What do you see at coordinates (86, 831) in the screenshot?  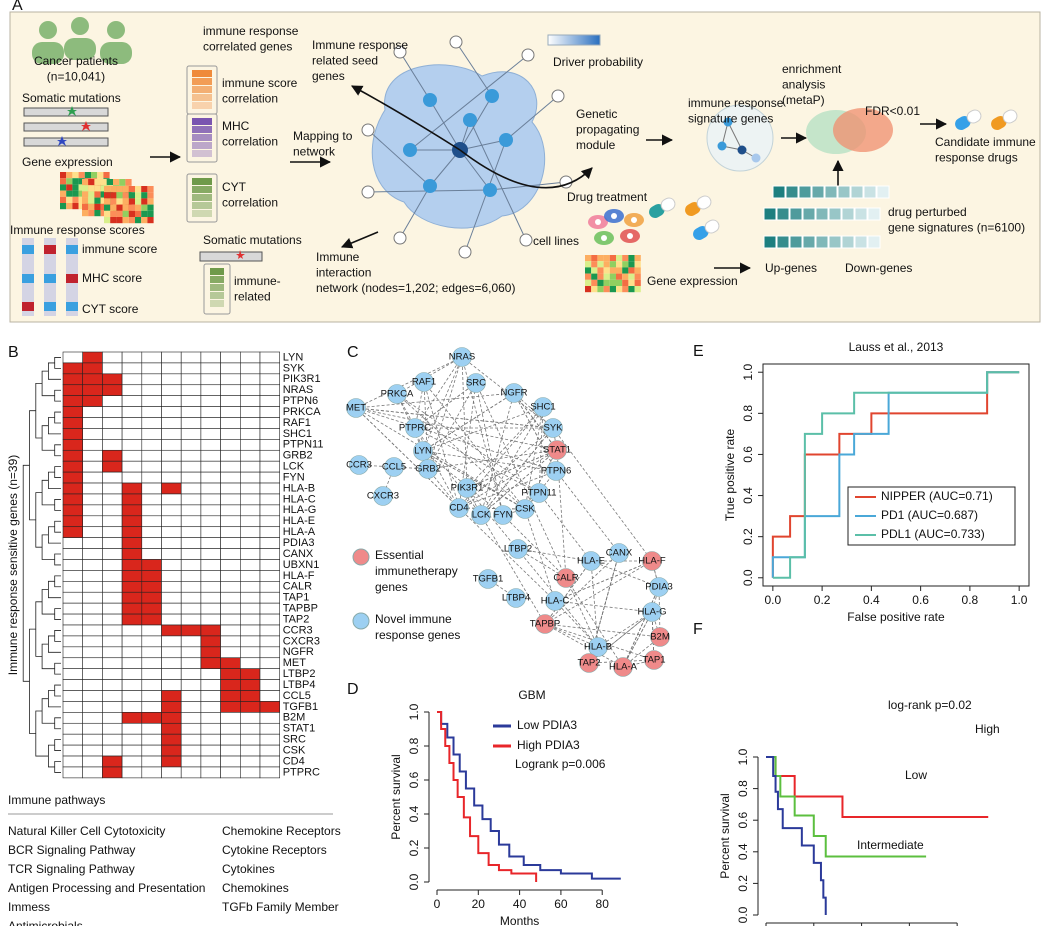 I see `pathway-label: Natural Killer Cell Cytotoxicity` at bounding box center [86, 831].